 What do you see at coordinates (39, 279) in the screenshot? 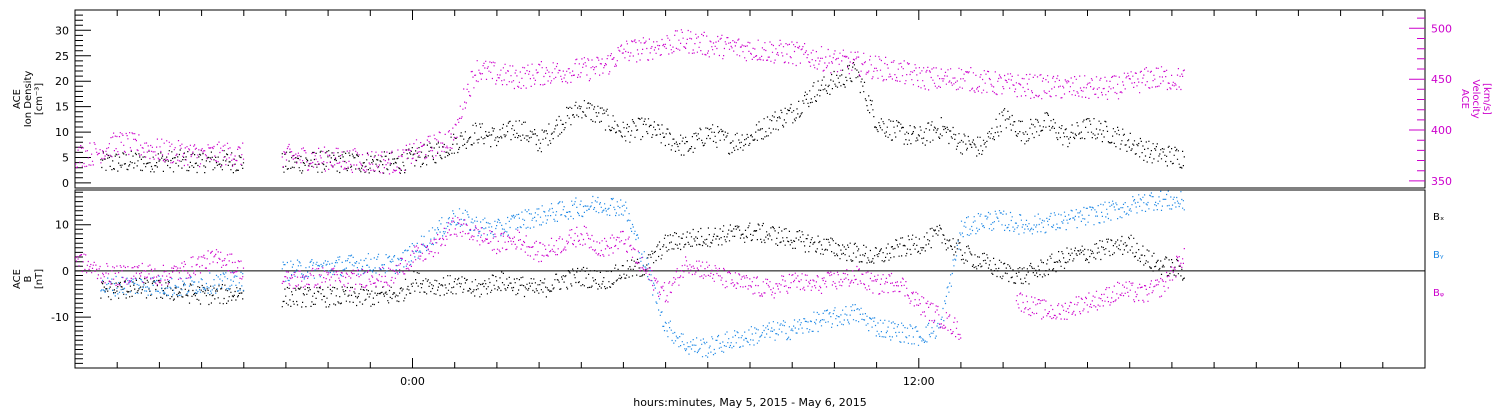
I see `left-axis-title: [nT]` at bounding box center [39, 279].